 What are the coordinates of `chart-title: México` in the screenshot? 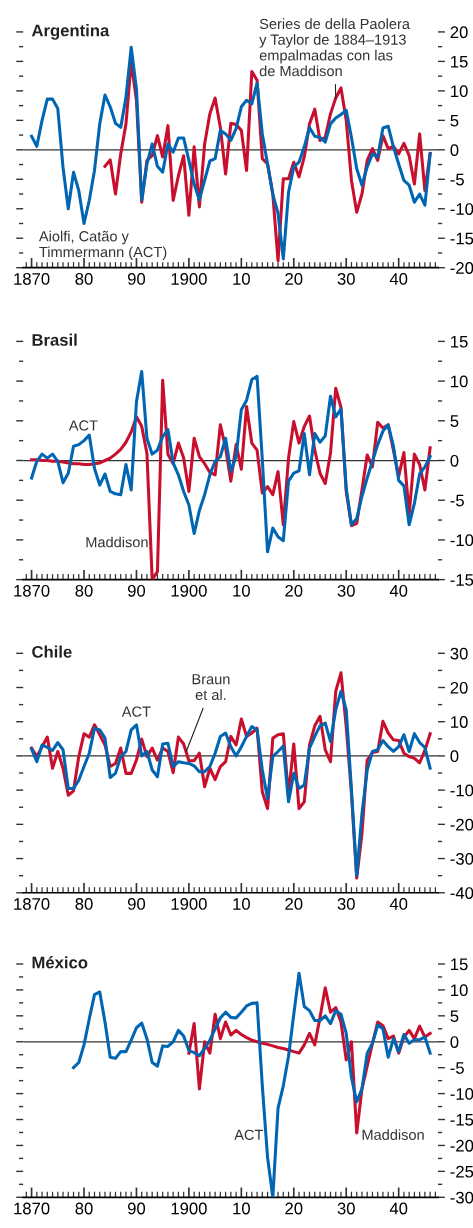 It's located at (60, 962).